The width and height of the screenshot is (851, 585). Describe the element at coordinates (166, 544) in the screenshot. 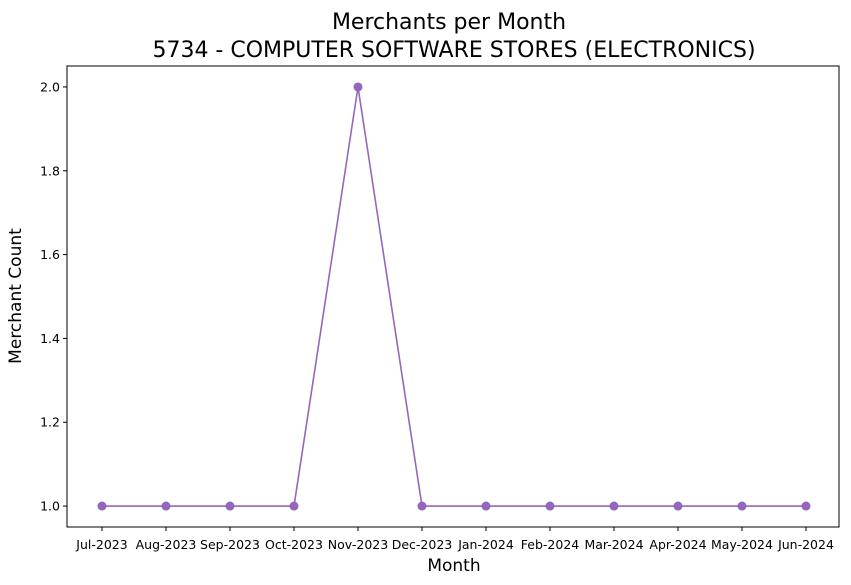

I see `x-tick-label: Aug-2023` at that location.